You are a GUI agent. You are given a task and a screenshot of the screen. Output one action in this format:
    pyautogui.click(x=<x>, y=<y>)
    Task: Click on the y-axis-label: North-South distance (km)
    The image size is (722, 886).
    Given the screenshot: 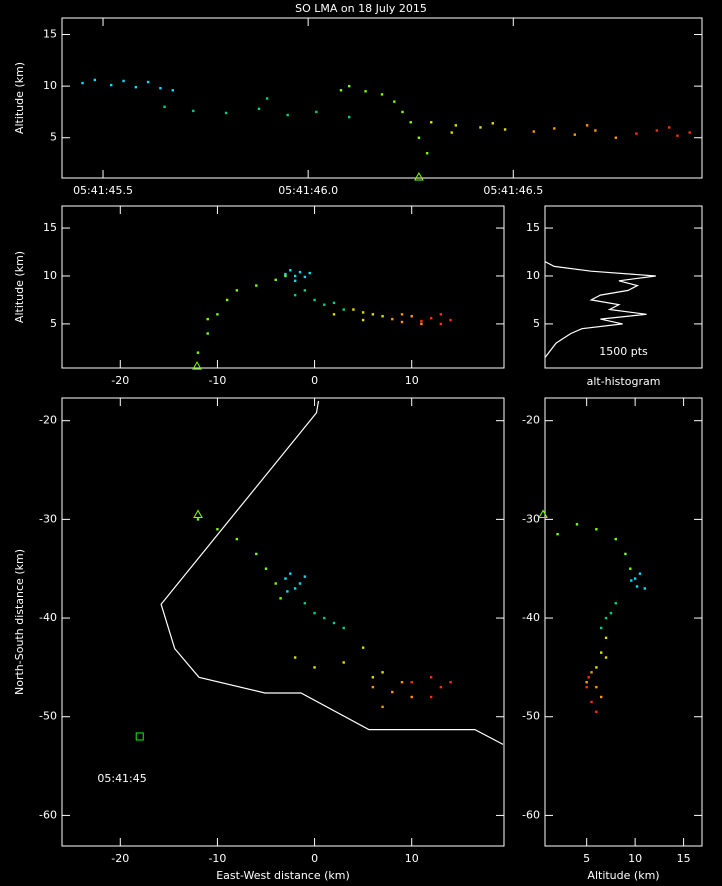 What is the action you would take?
    pyautogui.click(x=19, y=622)
    